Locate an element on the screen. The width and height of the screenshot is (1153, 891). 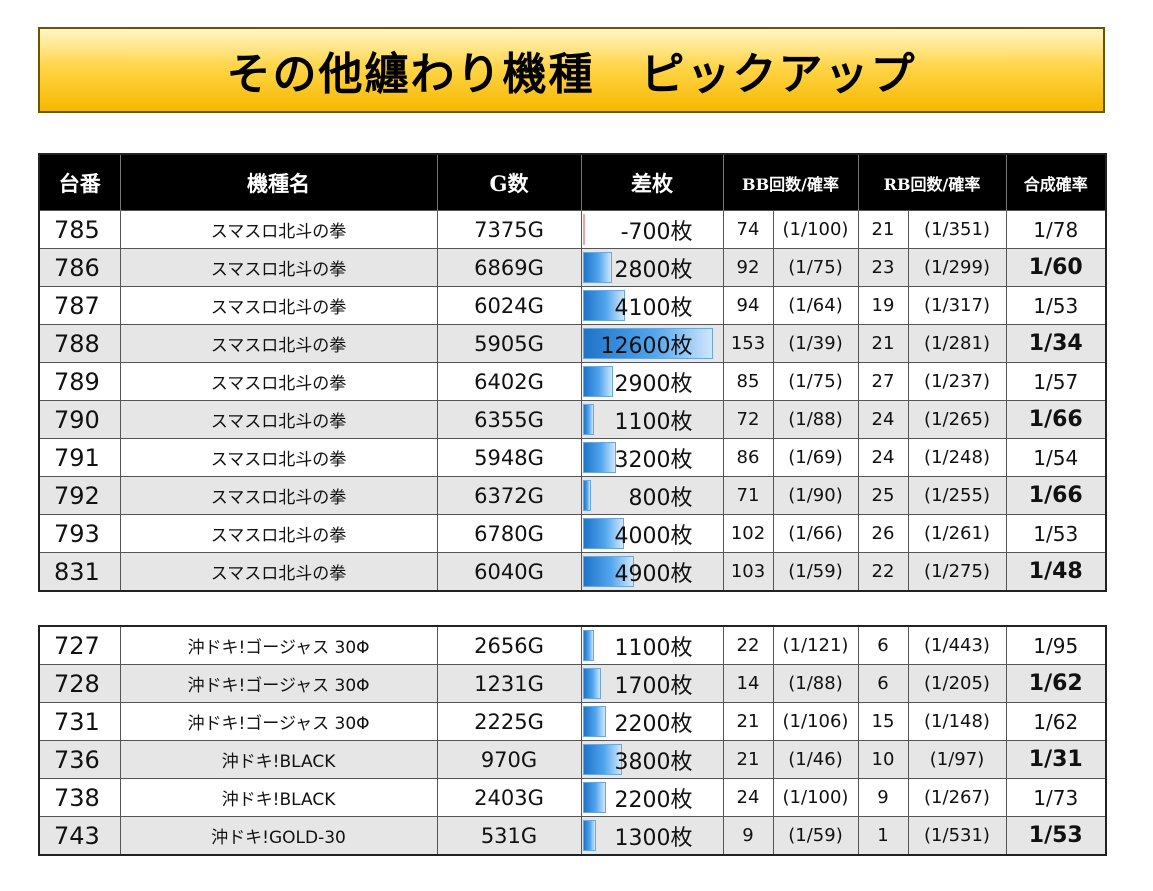
page-title: その他纏わり機種 ピックアップ is located at coordinates (571, 74).